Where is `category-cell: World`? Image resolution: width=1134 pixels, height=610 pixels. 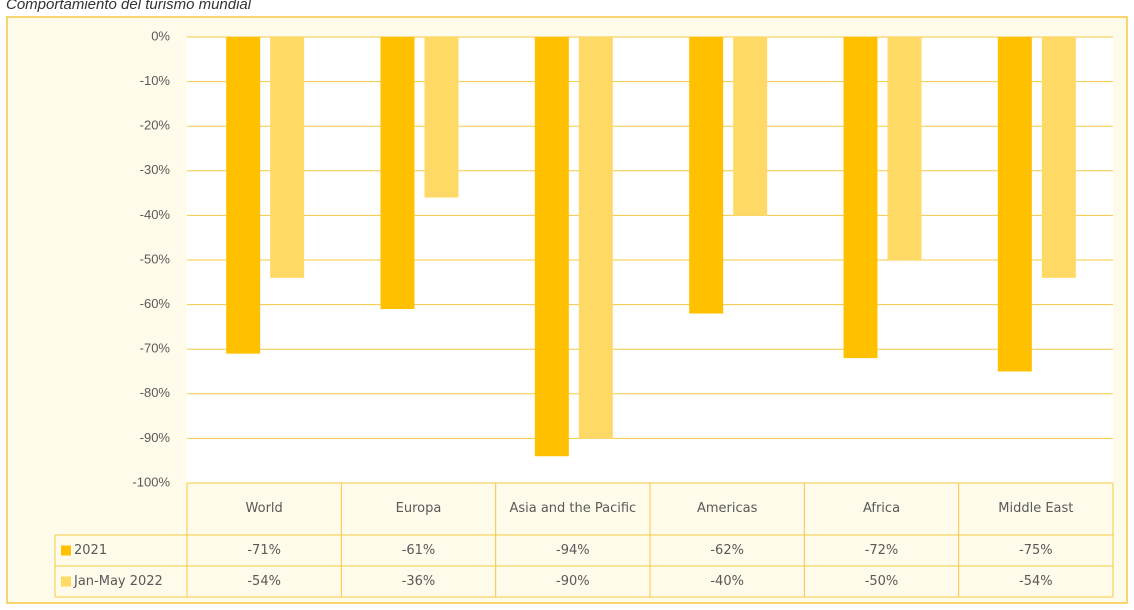
category-cell: World is located at coordinates (264, 508).